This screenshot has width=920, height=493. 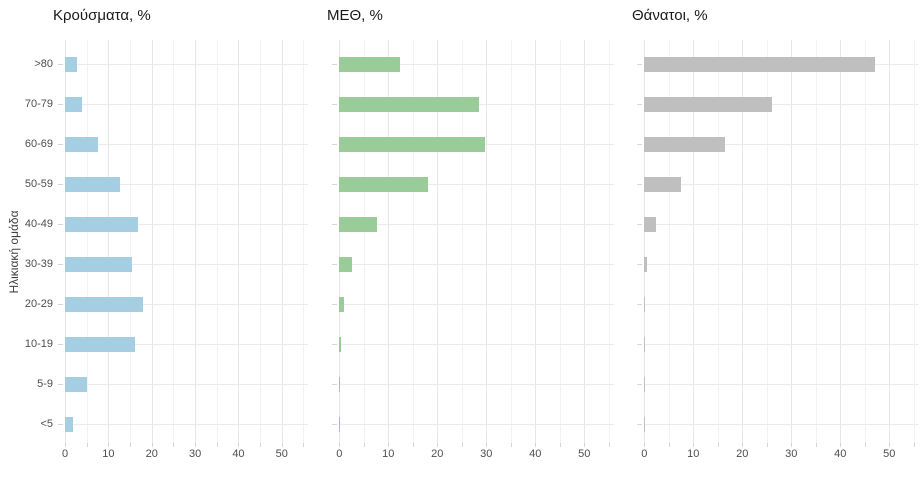 I want to click on y-axis-tick-label: 20-29, so click(x=38, y=304).